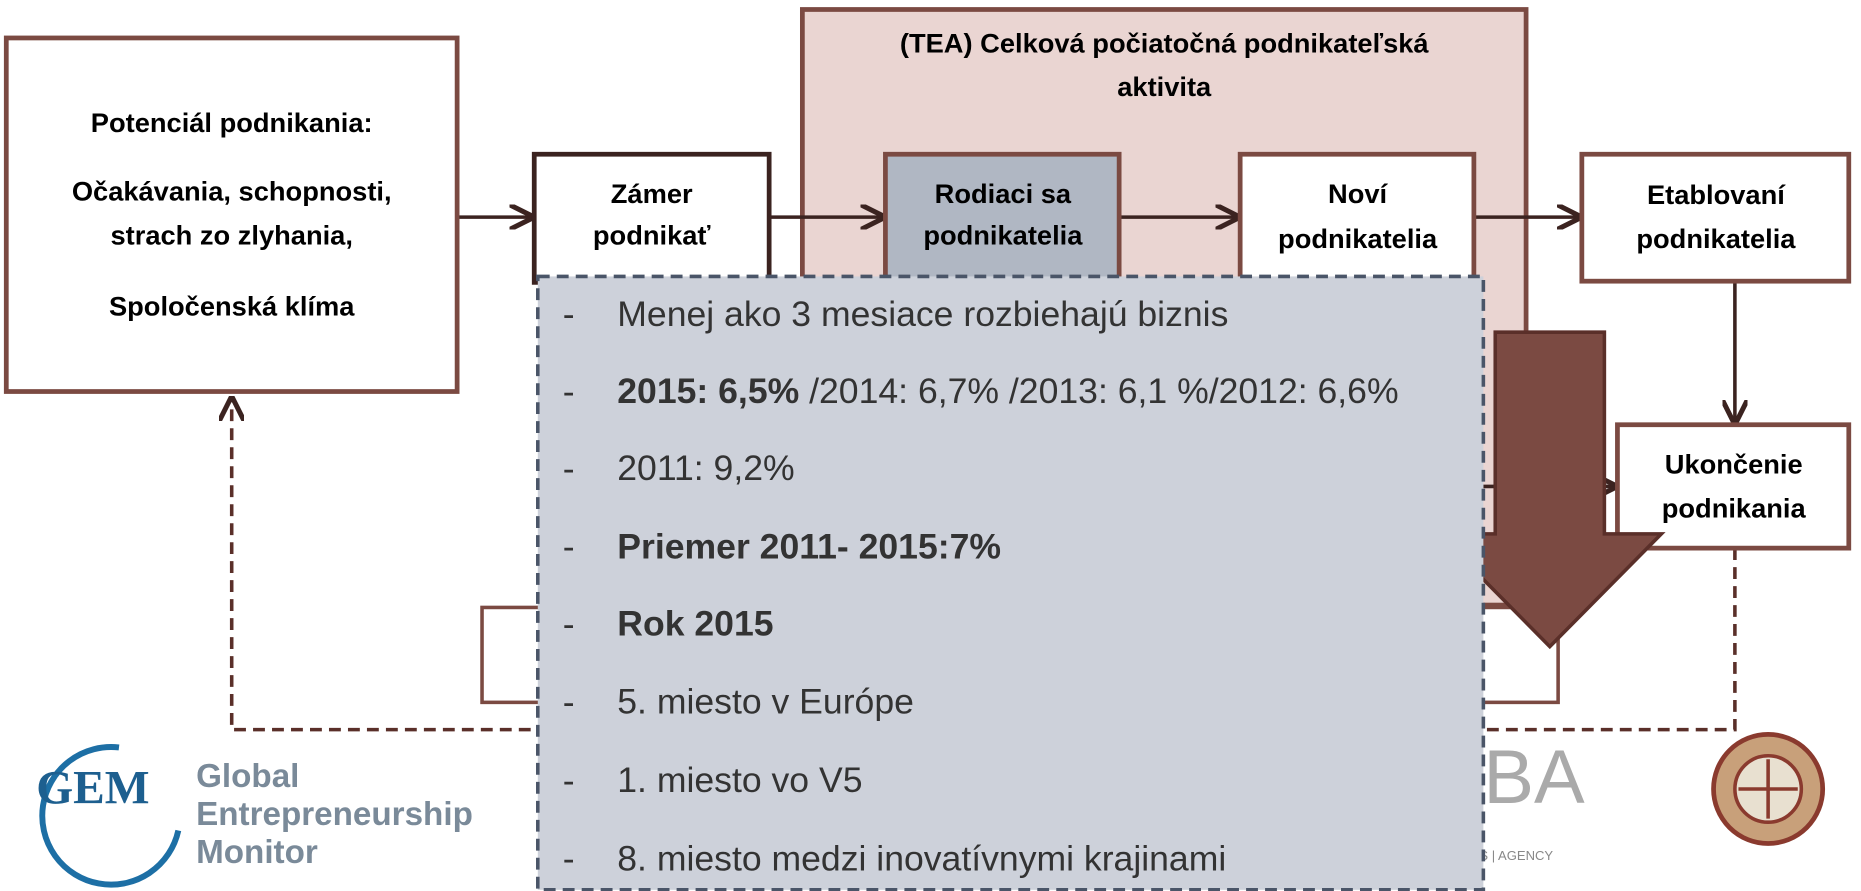 This screenshot has height=891, width=1861. I want to click on exit-box, so click(1733, 486).